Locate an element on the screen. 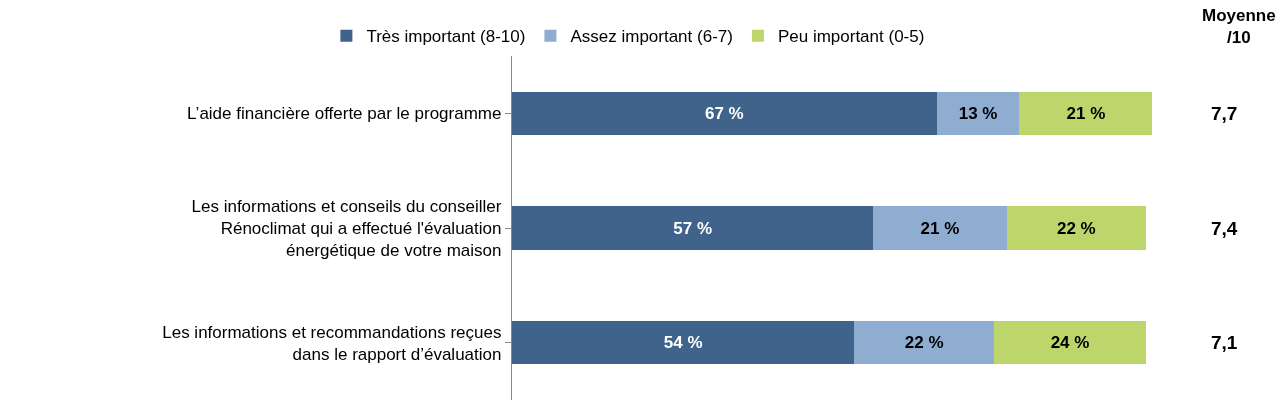 The height and width of the screenshot is (400, 1281). text: 7,1 is located at coordinates (1224, 342).